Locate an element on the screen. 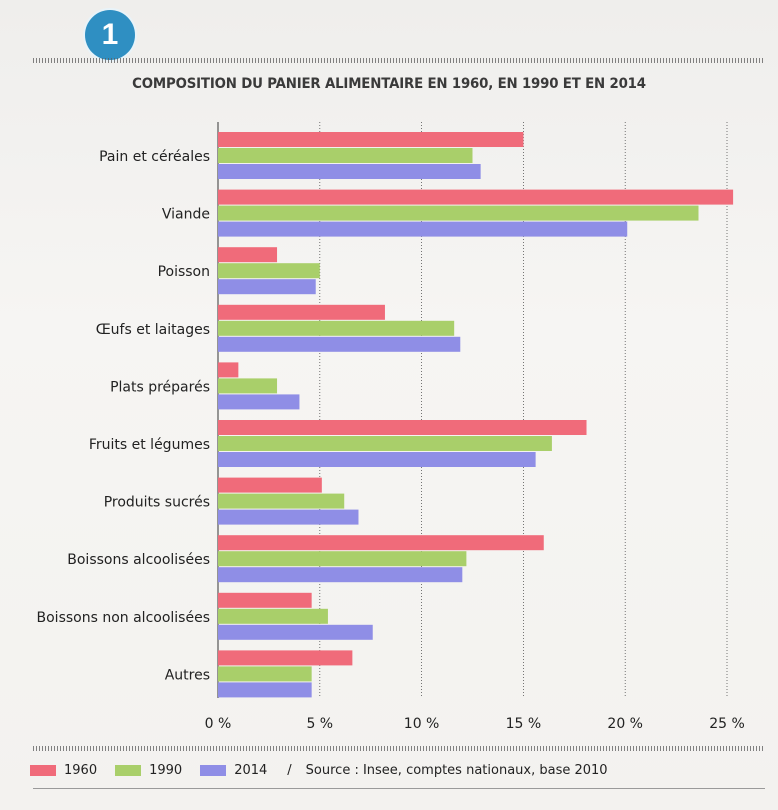  category-label-9: Autres is located at coordinates (187, 675).